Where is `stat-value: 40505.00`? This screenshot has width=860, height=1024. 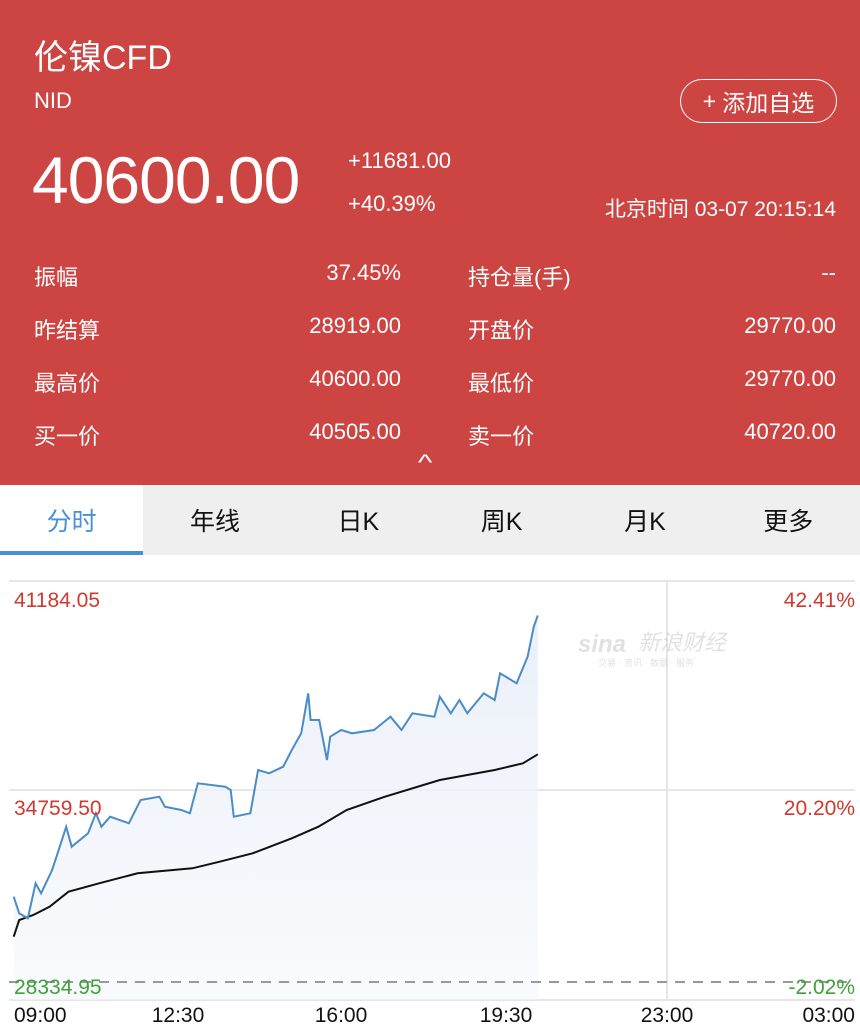 stat-value: 40505.00 is located at coordinates (355, 431).